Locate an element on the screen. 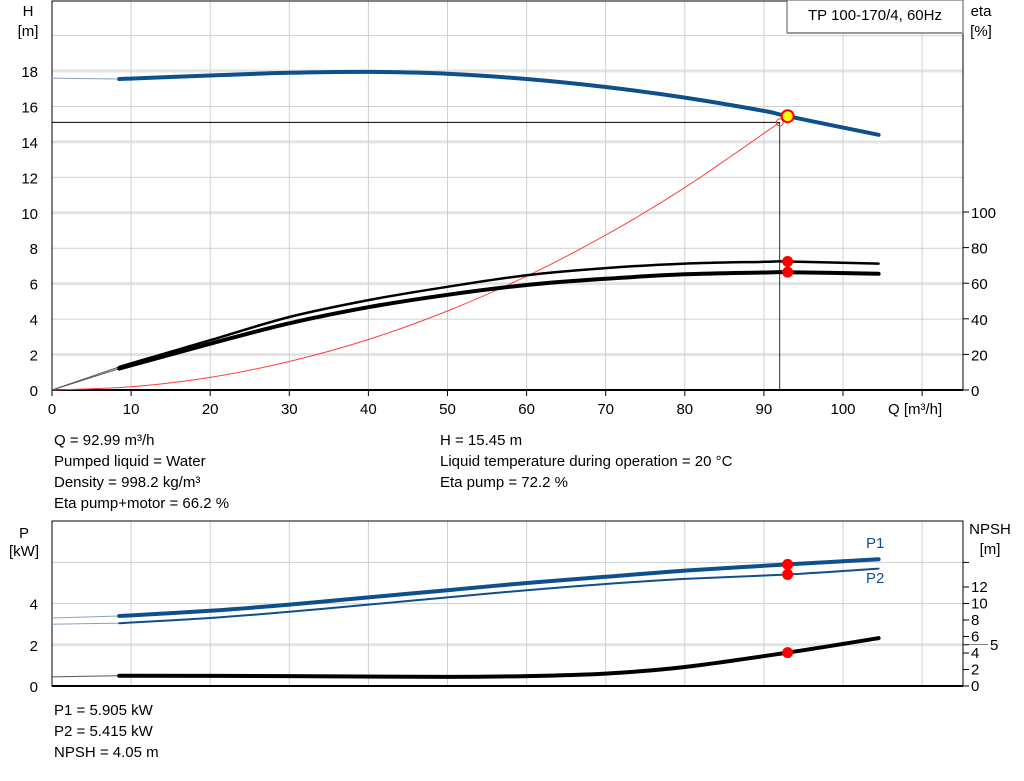 This screenshot has height=781, width=1024. npsh-tick-label: 5 is located at coordinates (994, 645).